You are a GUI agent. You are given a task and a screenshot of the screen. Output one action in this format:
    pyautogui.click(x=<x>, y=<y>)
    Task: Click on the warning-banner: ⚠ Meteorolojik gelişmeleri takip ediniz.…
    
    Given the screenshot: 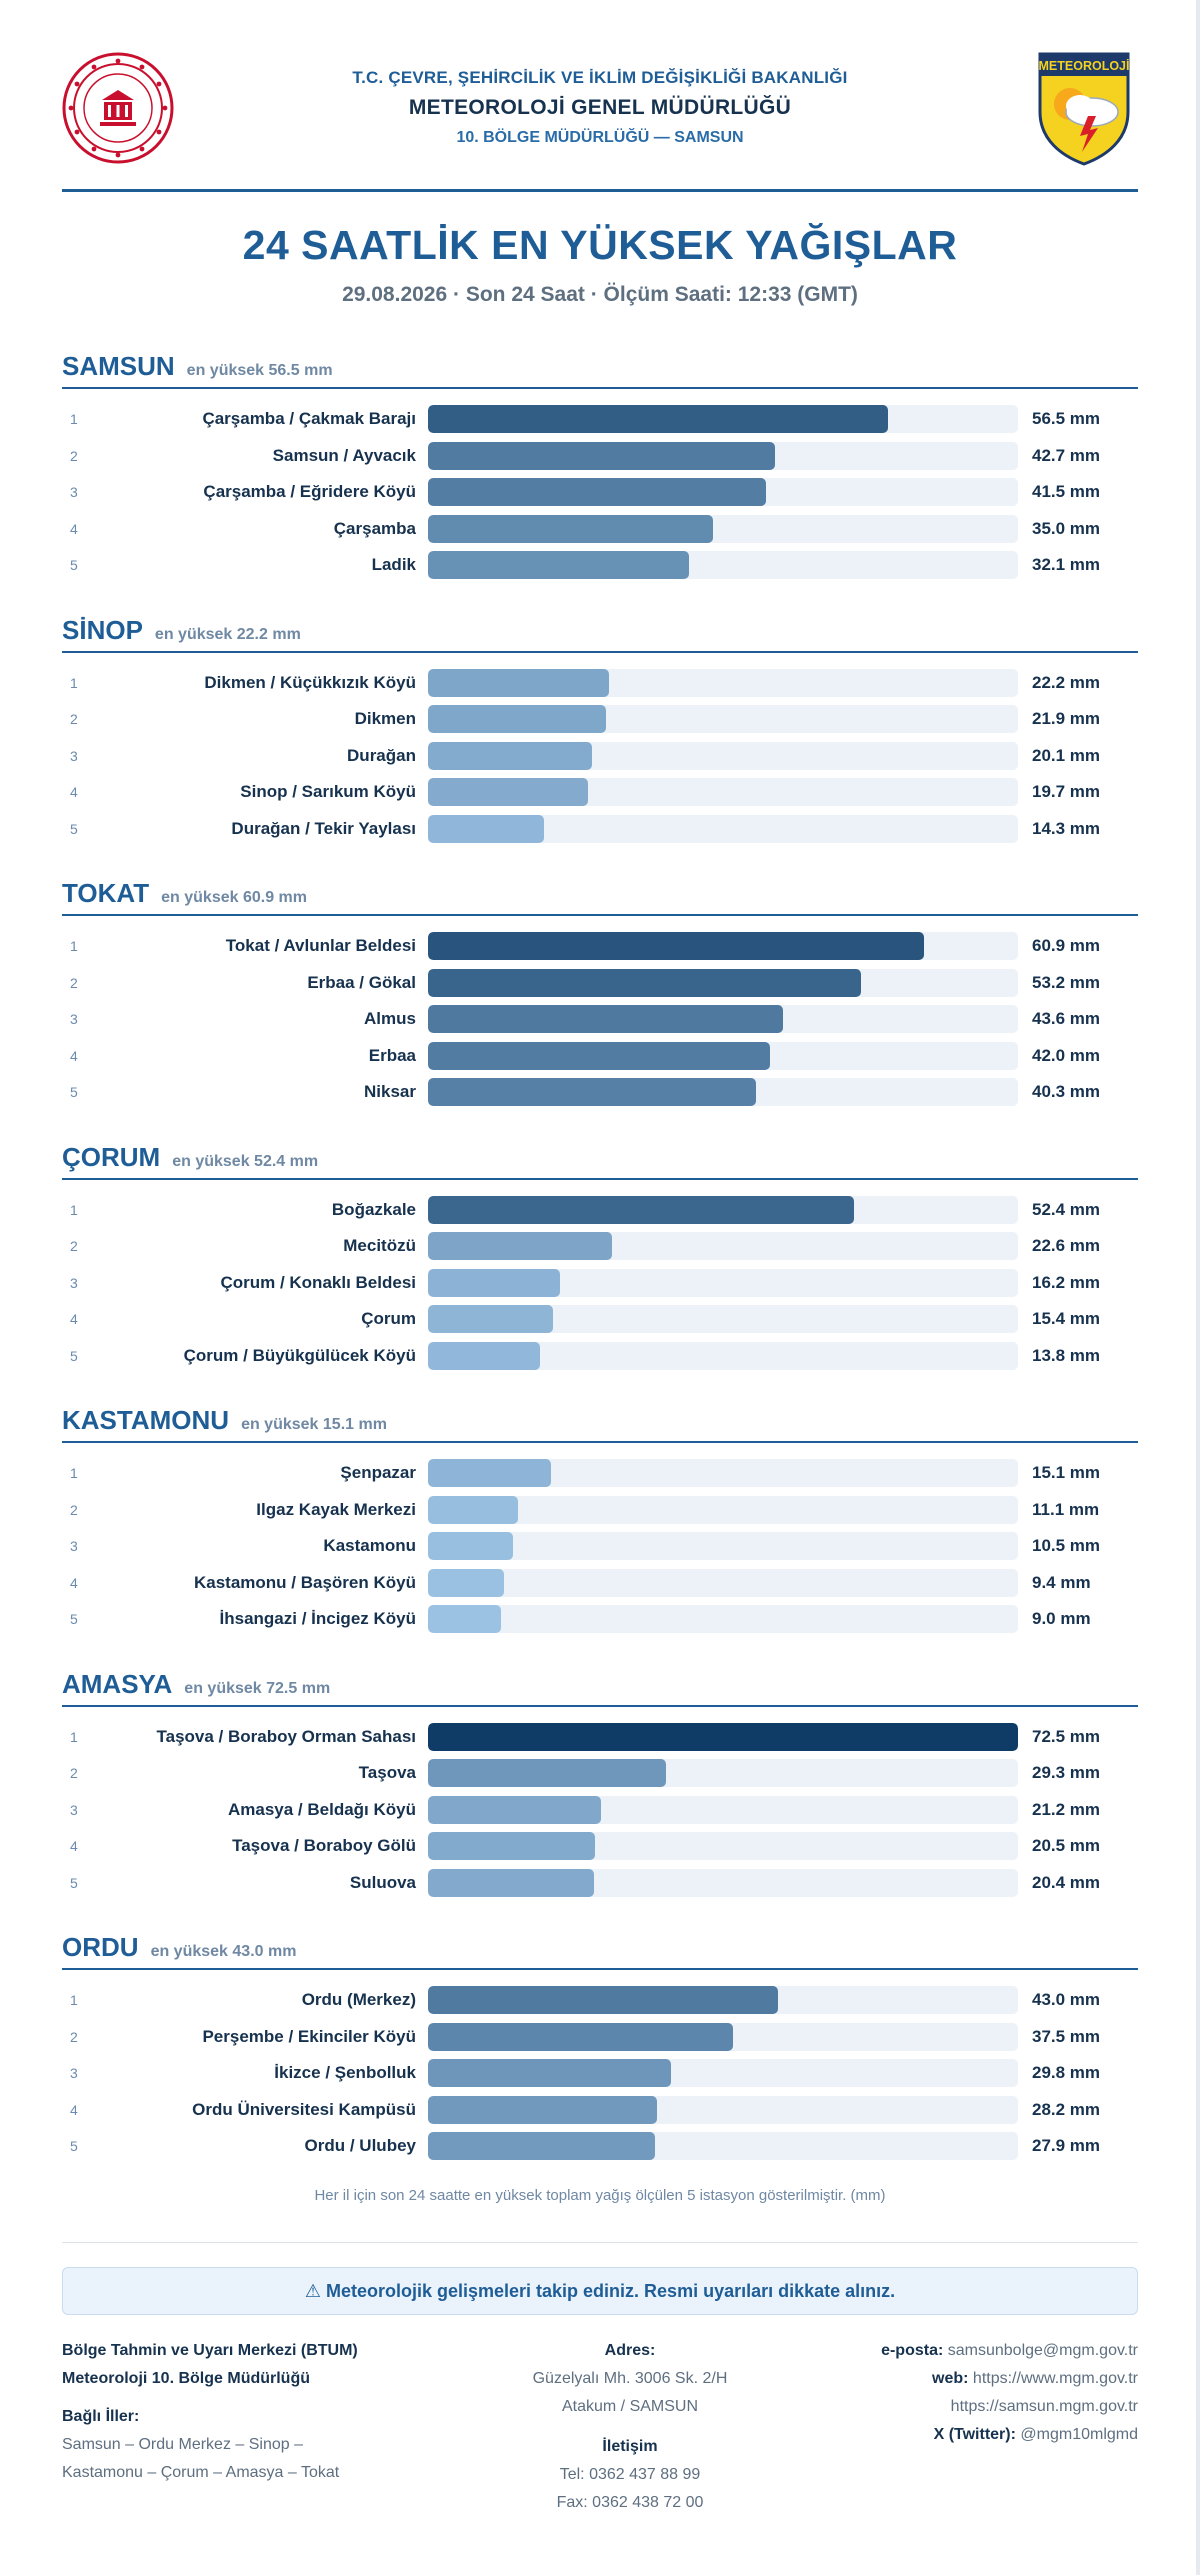 What is the action you would take?
    pyautogui.click(x=600, y=2290)
    